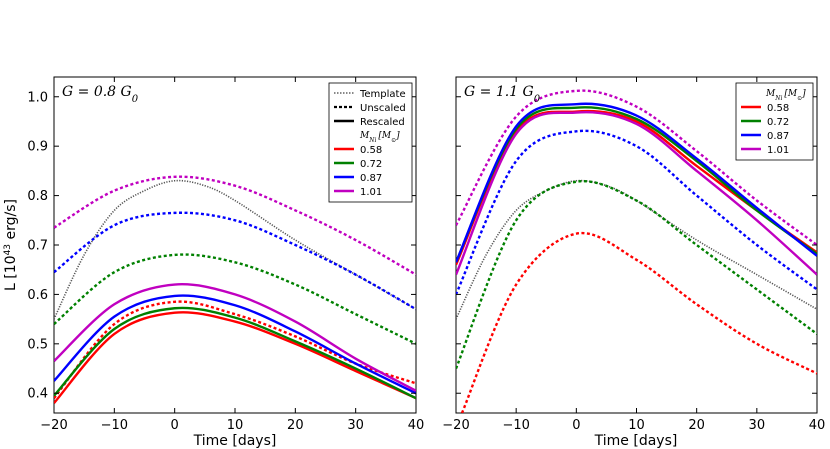 The height and width of the screenshot is (449, 830). What do you see at coordinates (100, 94) in the screenshot?
I see `left-annotation: G = 0.8 G0` at bounding box center [100, 94].